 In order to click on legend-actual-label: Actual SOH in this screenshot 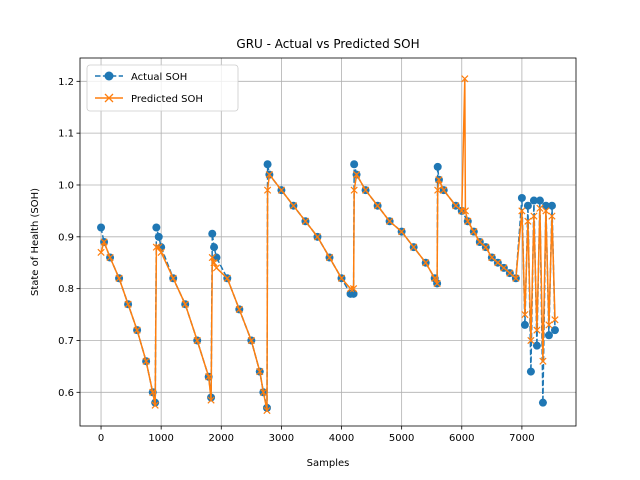, I will do `click(159, 77)`.